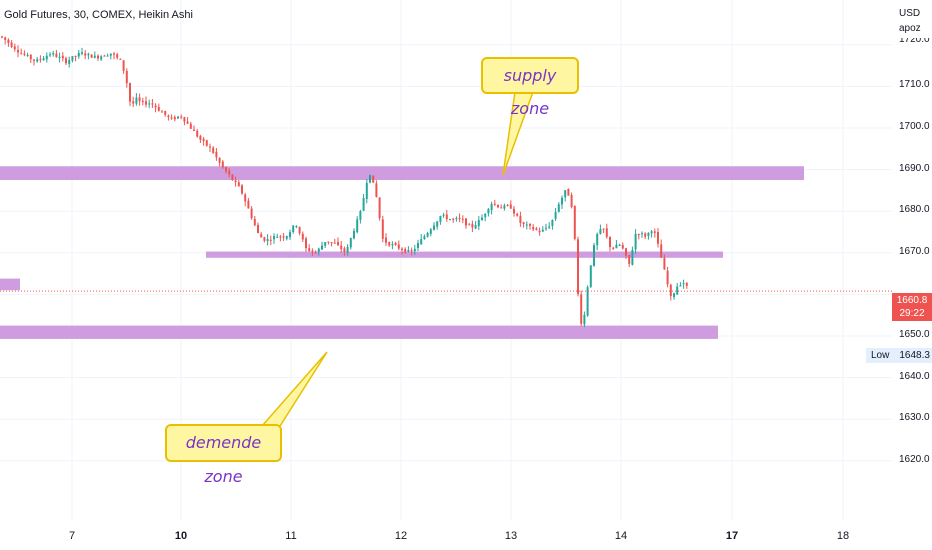  What do you see at coordinates (914, 210) in the screenshot?
I see `price-tick-label: 1680.0` at bounding box center [914, 210].